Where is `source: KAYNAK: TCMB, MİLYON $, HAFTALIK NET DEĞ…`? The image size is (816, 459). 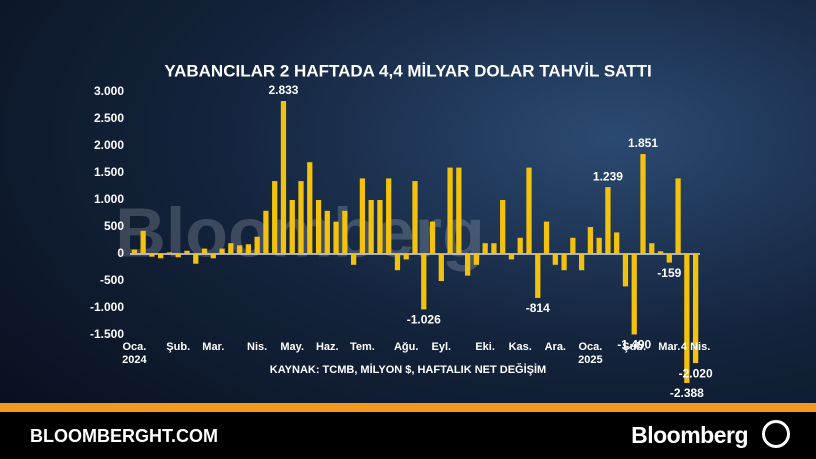
source: KAYNAK: TCMB, MİLYON $, HAFTALIK NET DEĞ… is located at coordinates (408, 369).